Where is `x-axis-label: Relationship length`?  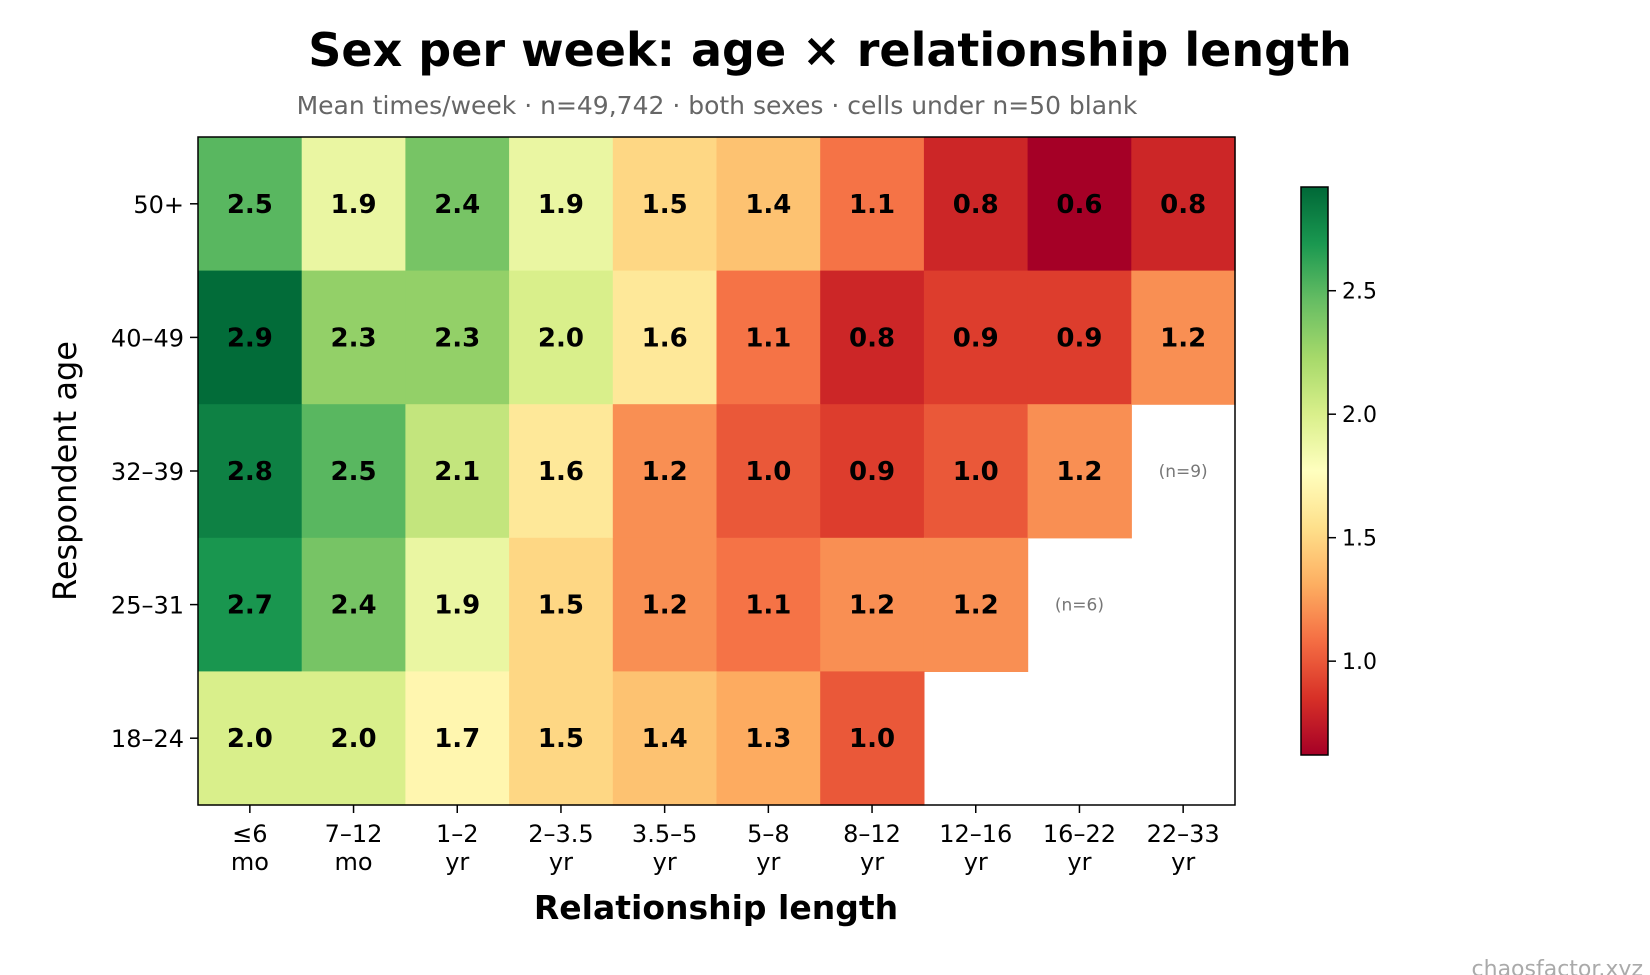
x-axis-label: Relationship length is located at coordinates (716, 907).